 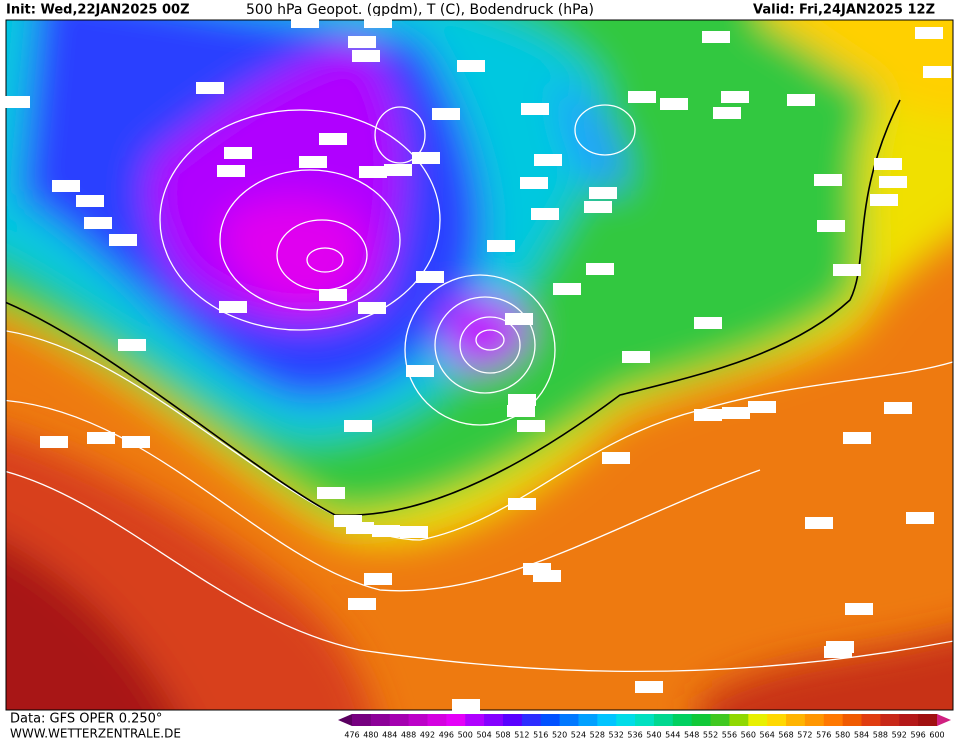 What do you see at coordinates (861, 735) in the screenshot?
I see `colorbar-label: 584` at bounding box center [861, 735].